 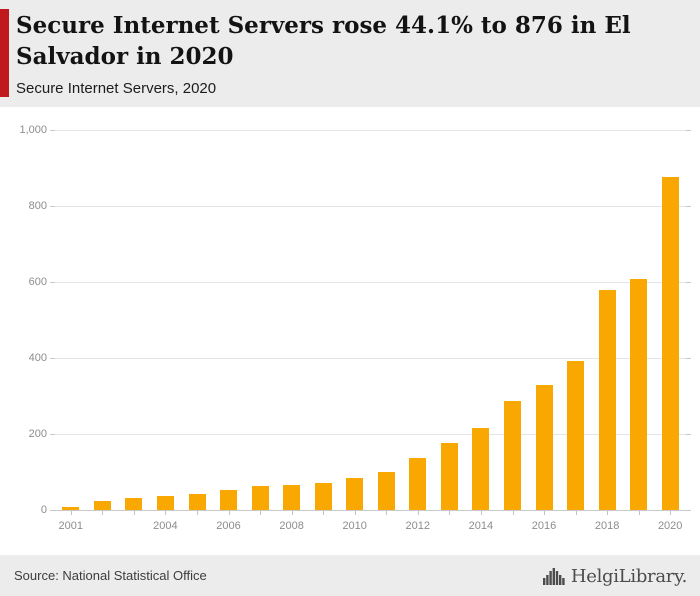 I want to click on y-axis-label: 600, so click(x=37, y=282).